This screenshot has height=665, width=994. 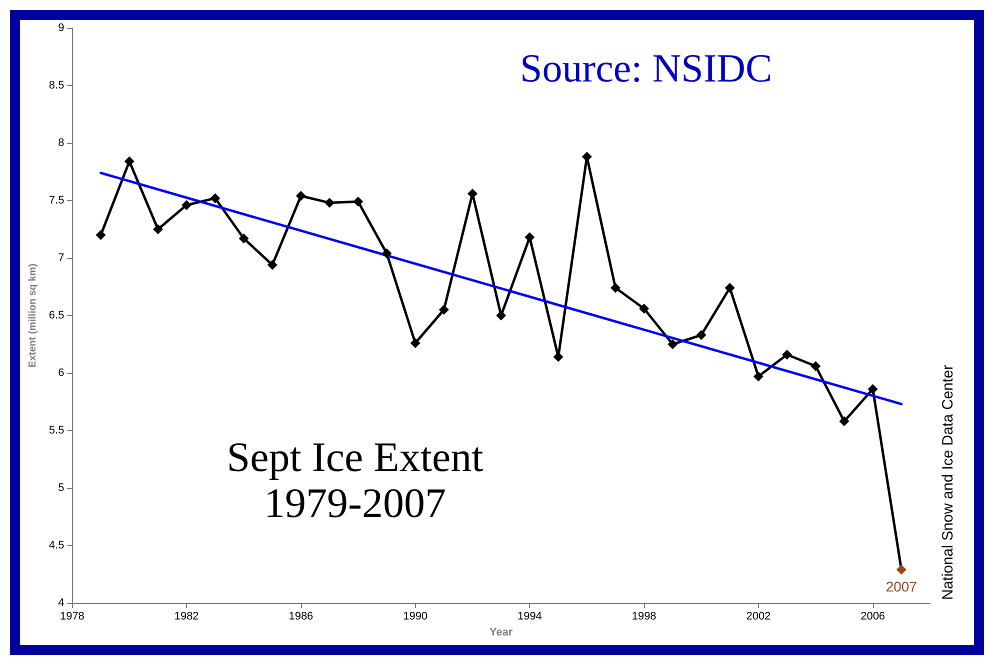 I want to click on x-tick-label: 2006, so click(x=873, y=616).